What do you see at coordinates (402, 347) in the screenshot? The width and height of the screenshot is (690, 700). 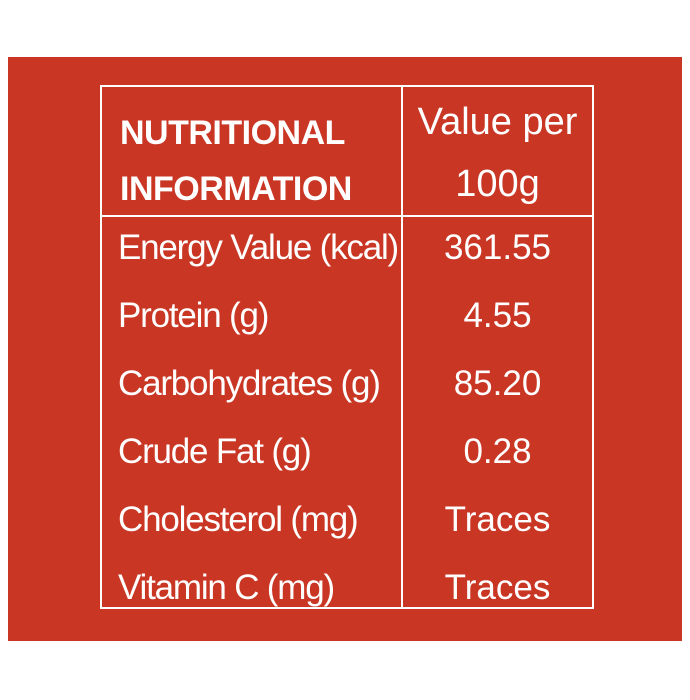 I see `column-divider` at bounding box center [402, 347].